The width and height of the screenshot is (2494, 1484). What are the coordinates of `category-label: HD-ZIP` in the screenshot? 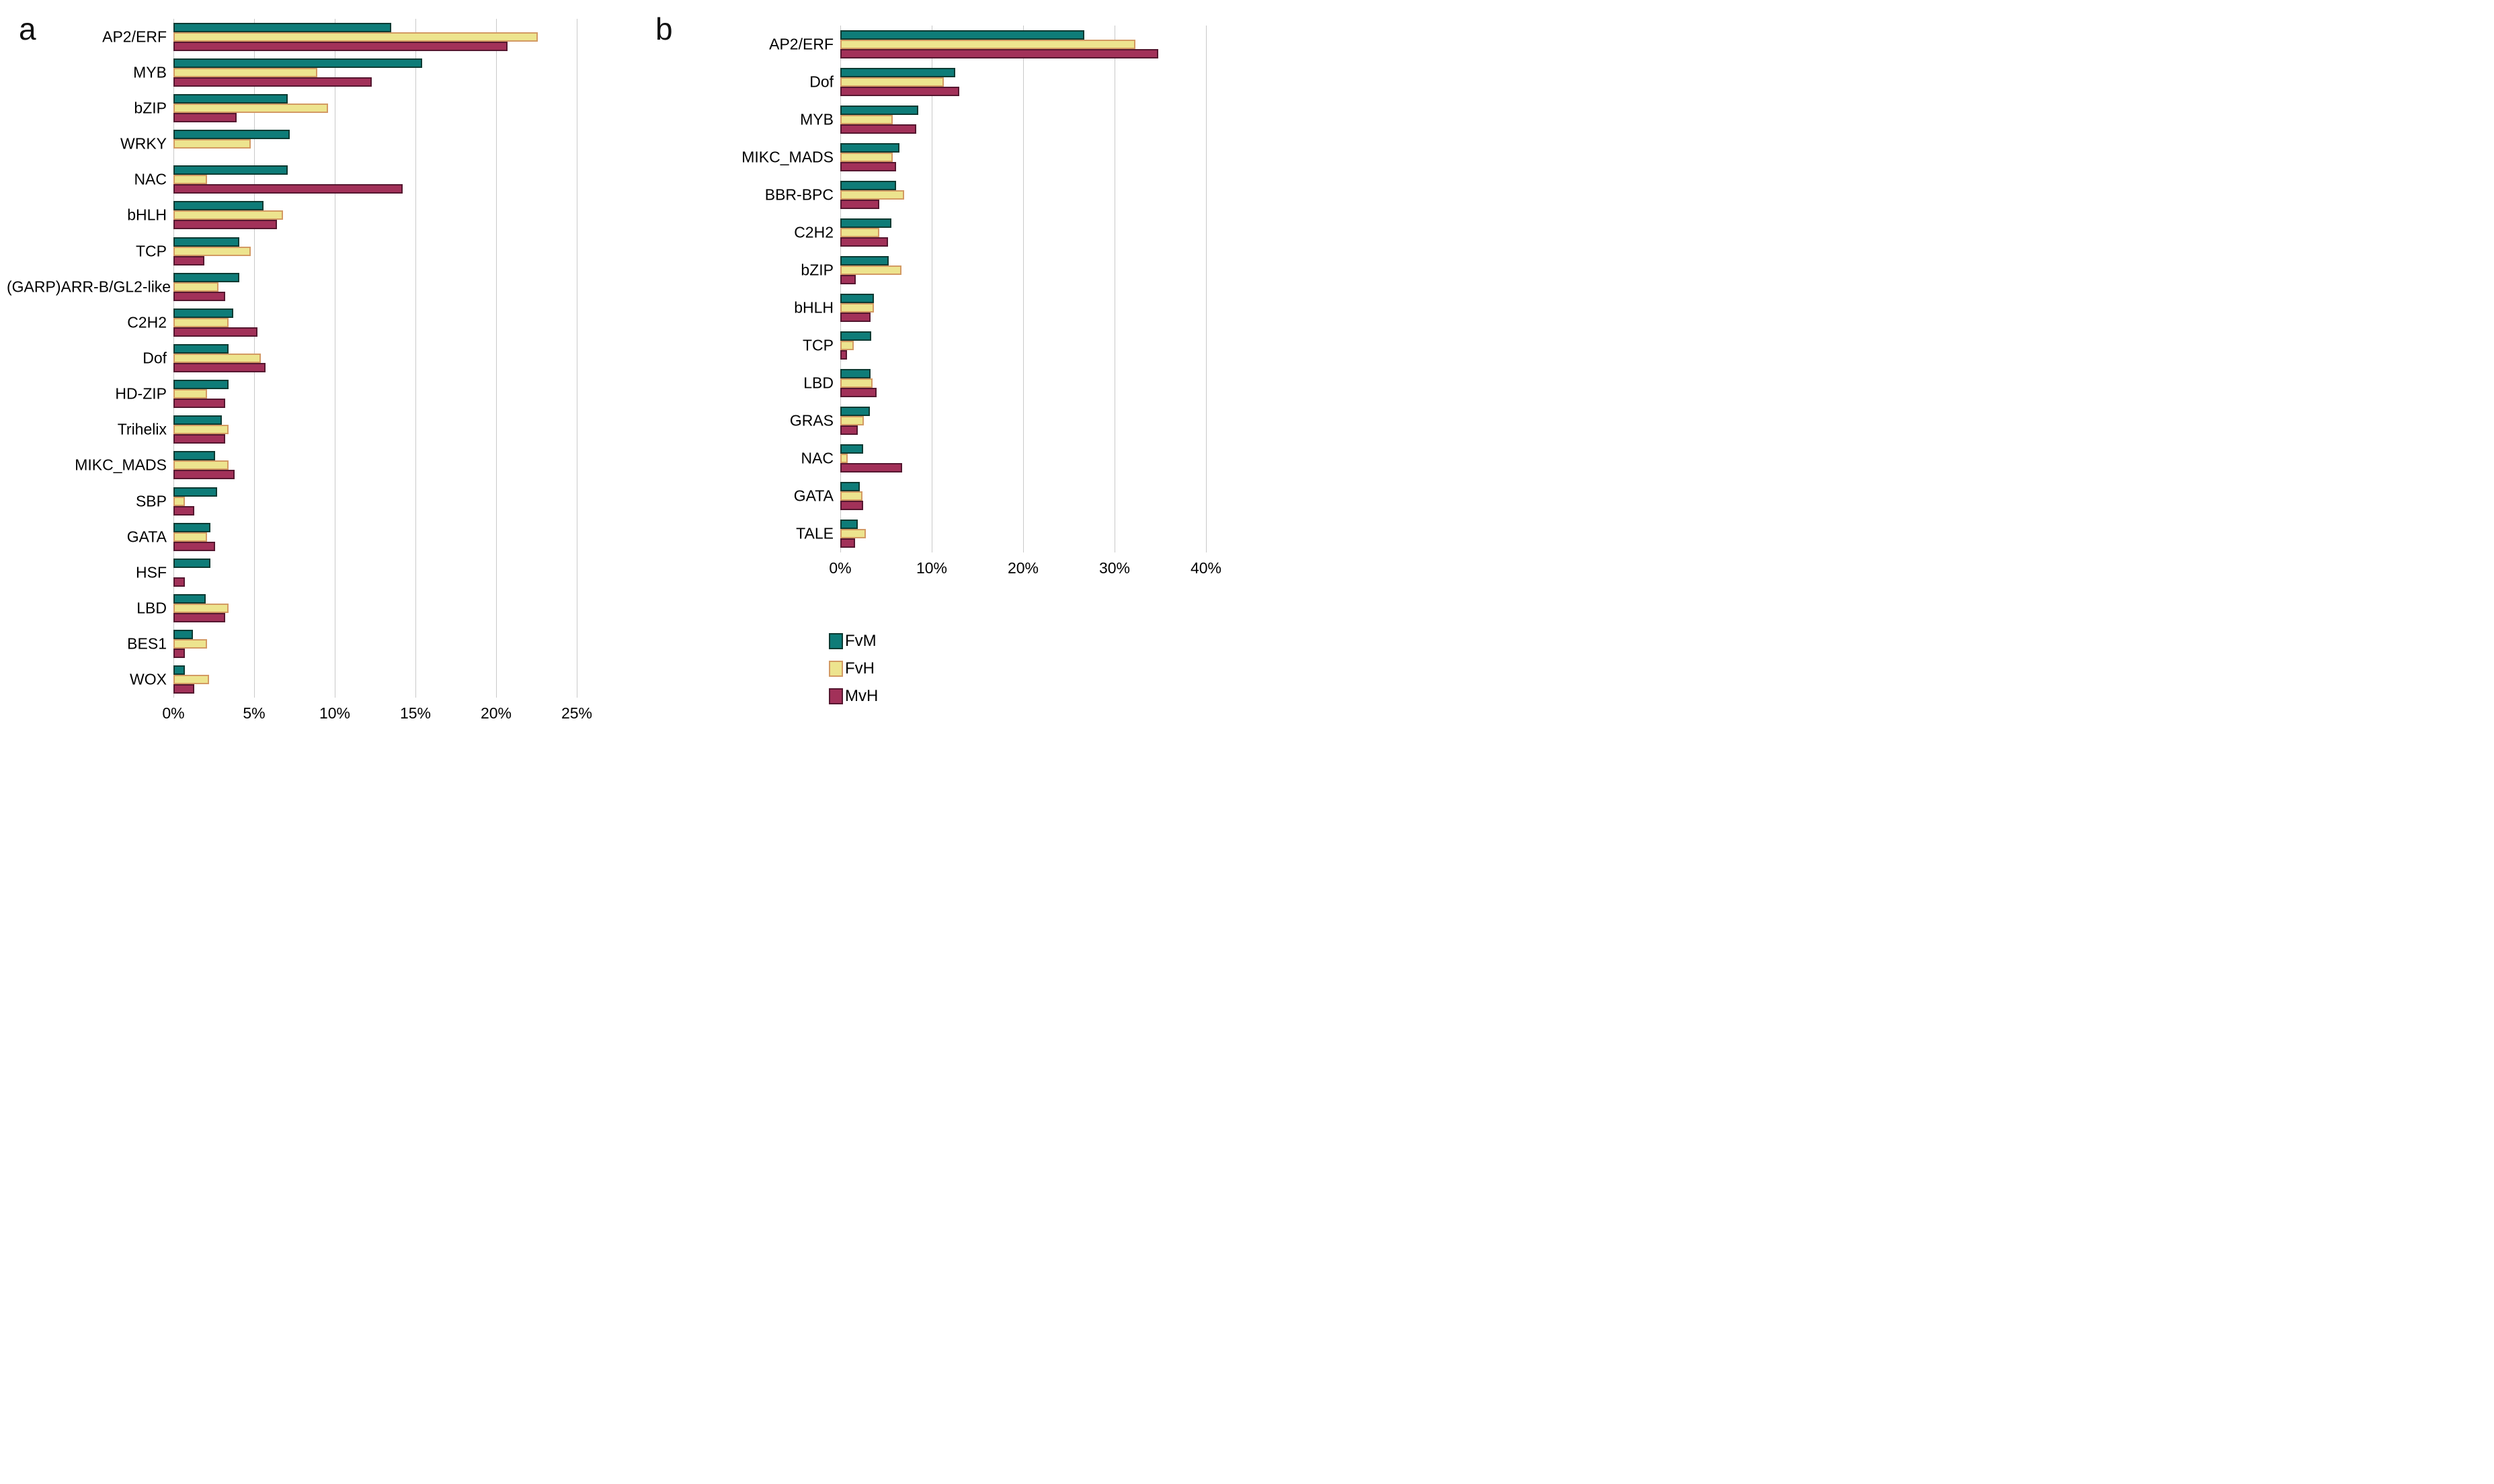 It's located at (141, 393).